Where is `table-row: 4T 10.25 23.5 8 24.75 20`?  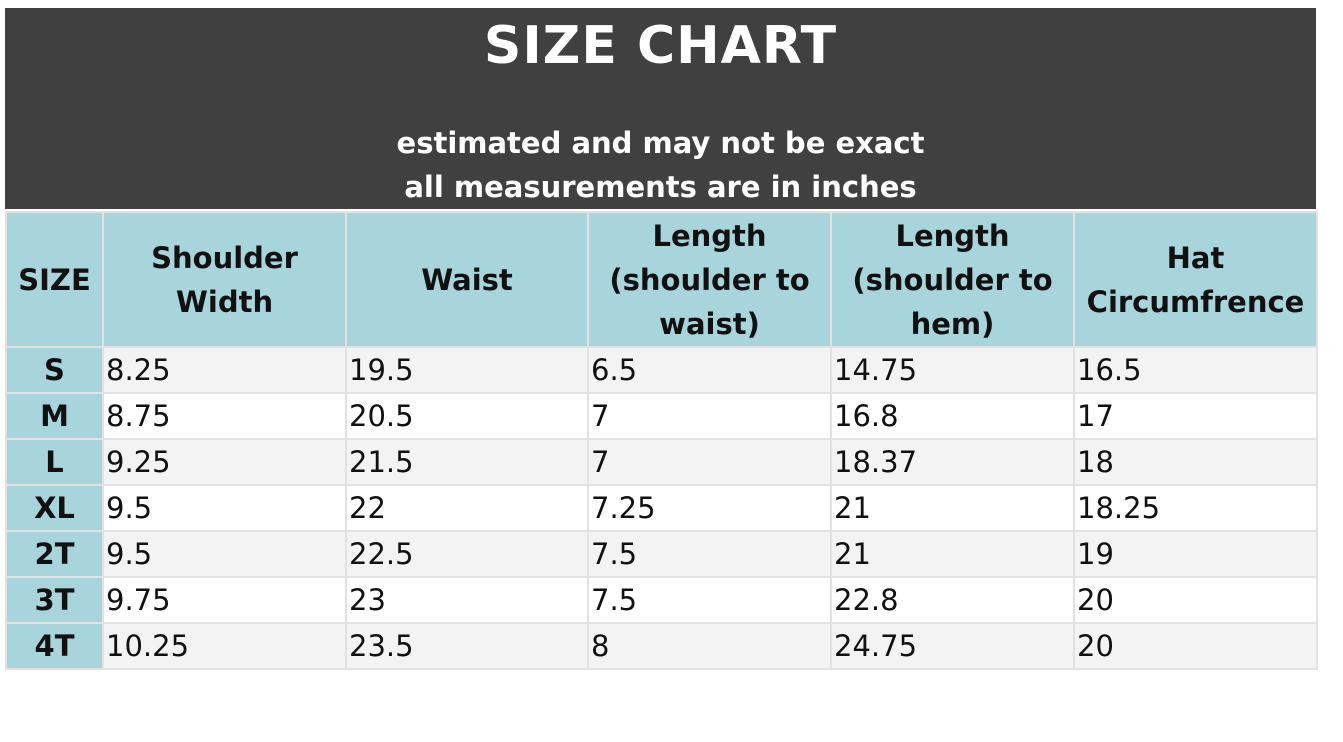 table-row: 4T 10.25 23.5 8 24.75 20 is located at coordinates (661, 646).